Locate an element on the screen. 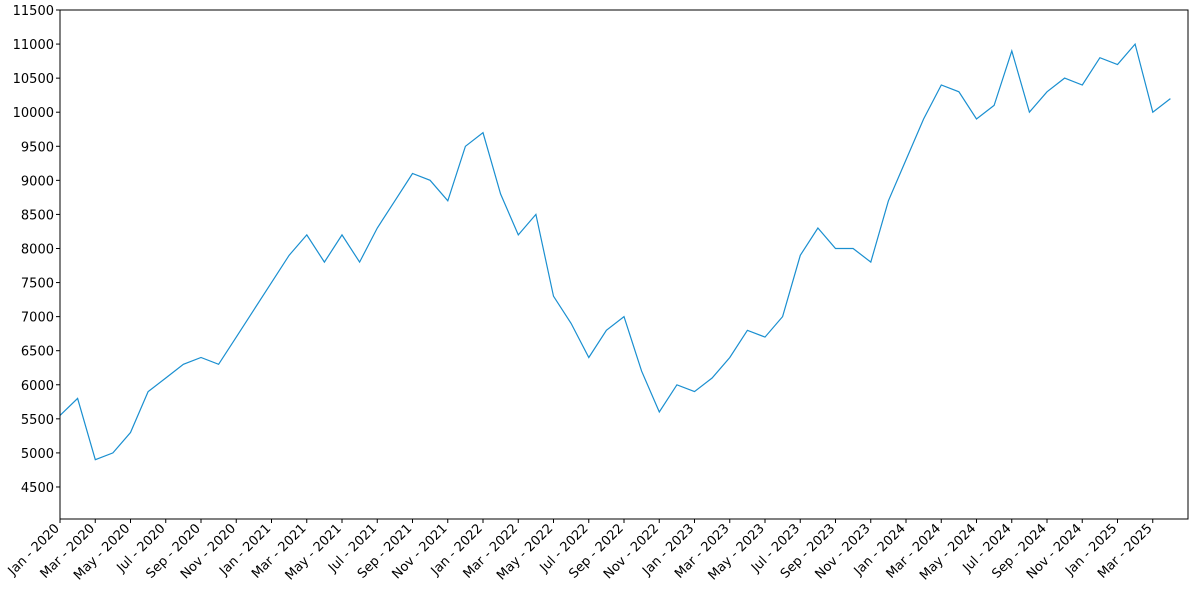  y-tick-label: 7500 is located at coordinates (37, 284).